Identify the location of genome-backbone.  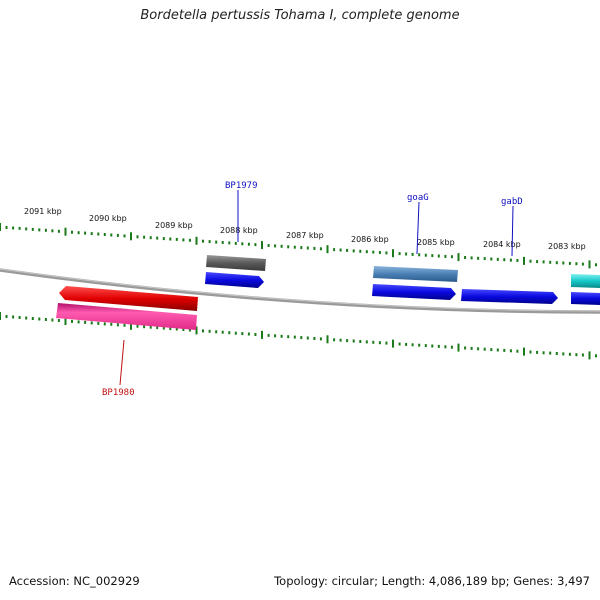
(300, 291).